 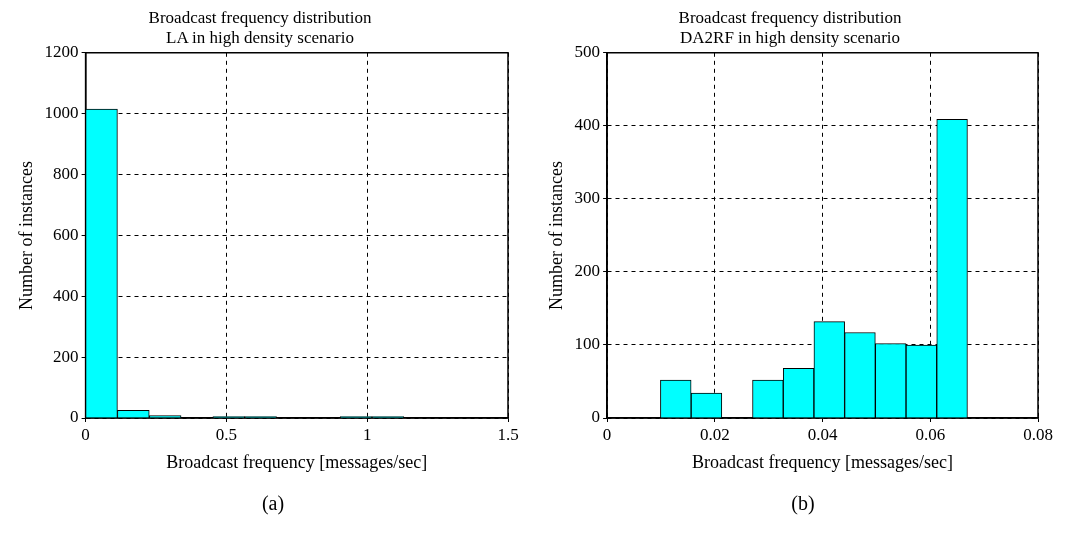 What do you see at coordinates (508, 434) in the screenshot?
I see `x-tick-label: 1.5` at bounding box center [508, 434].